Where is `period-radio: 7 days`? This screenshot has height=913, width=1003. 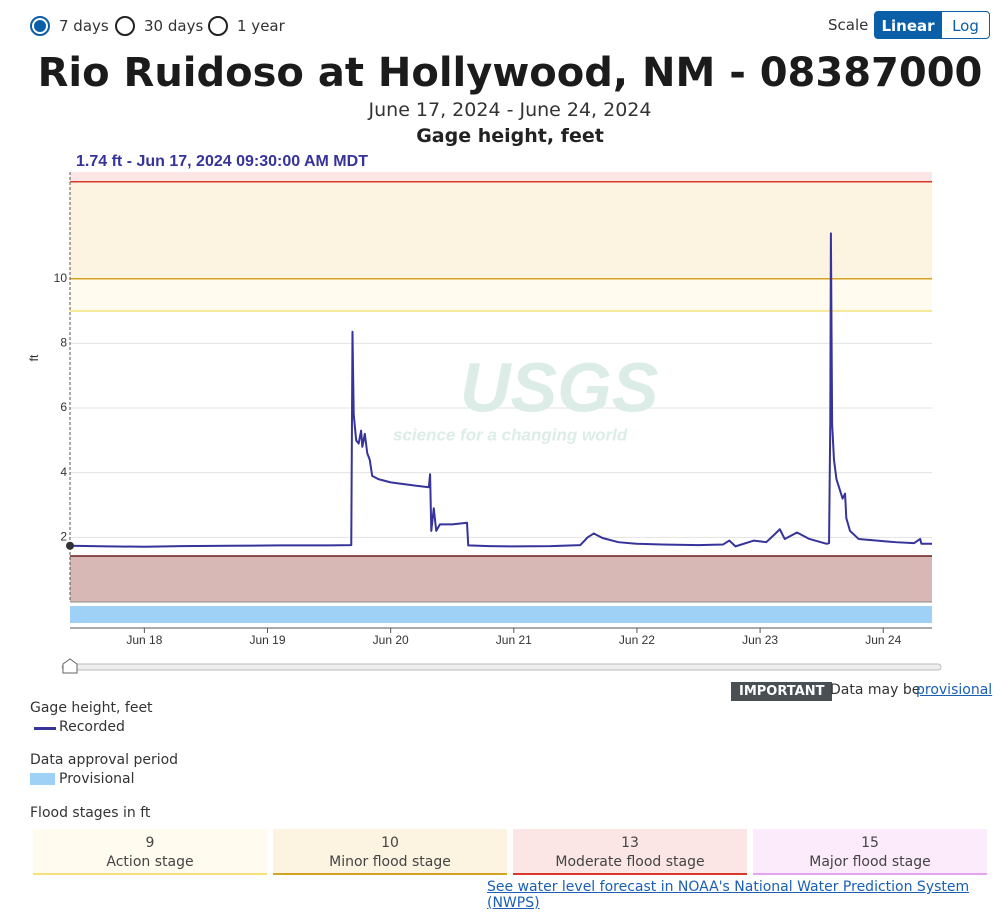
period-radio: 7 days is located at coordinates (69, 26).